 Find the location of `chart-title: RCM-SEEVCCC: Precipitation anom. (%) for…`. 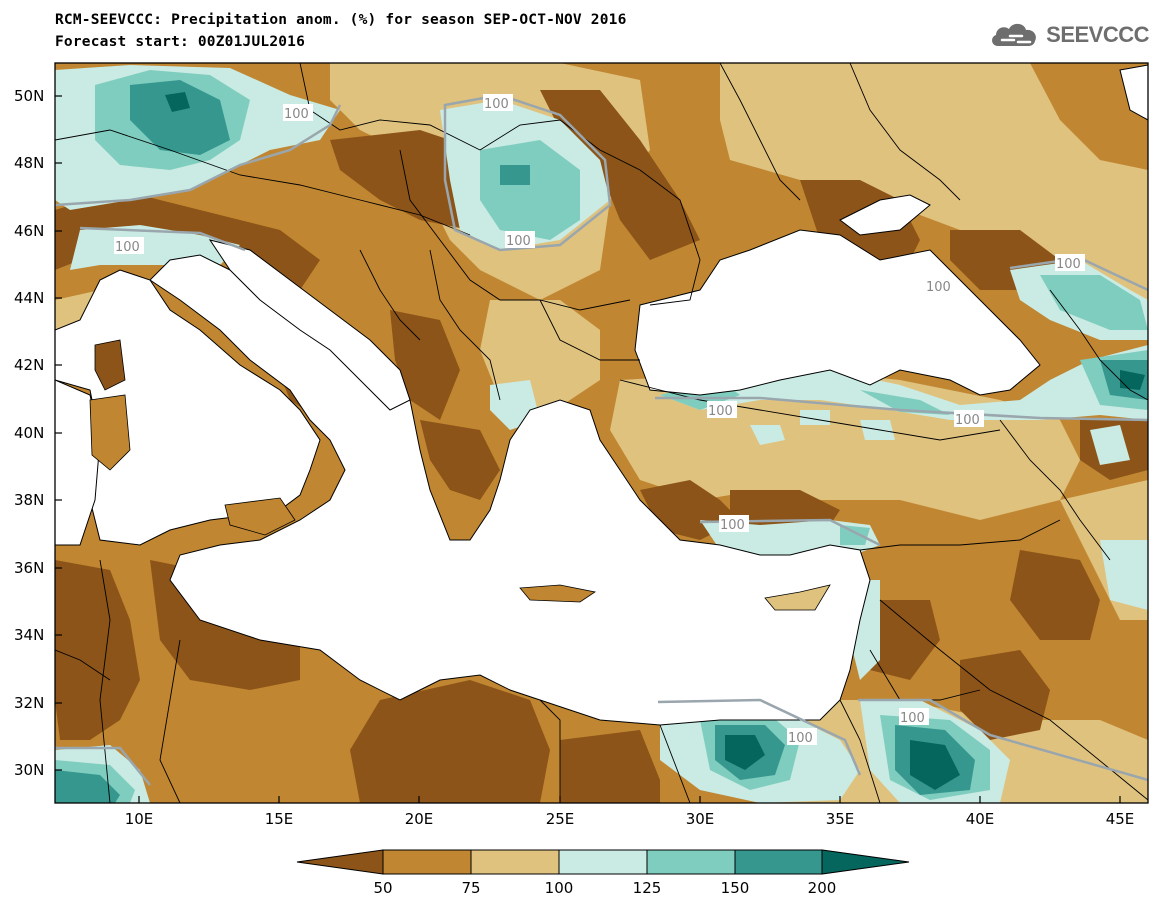

chart-title: RCM-SEEVCCC: Precipitation anom. (%) for… is located at coordinates (341, 20).